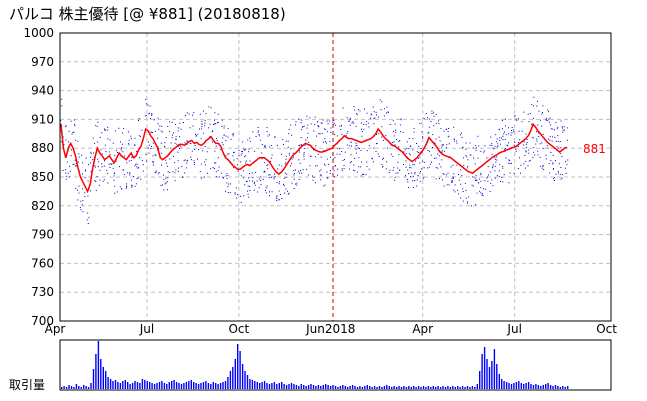 The height and width of the screenshot is (401, 647). What do you see at coordinates (513, 329) in the screenshot?
I see `x-tick-label: Jul` at bounding box center [513, 329].